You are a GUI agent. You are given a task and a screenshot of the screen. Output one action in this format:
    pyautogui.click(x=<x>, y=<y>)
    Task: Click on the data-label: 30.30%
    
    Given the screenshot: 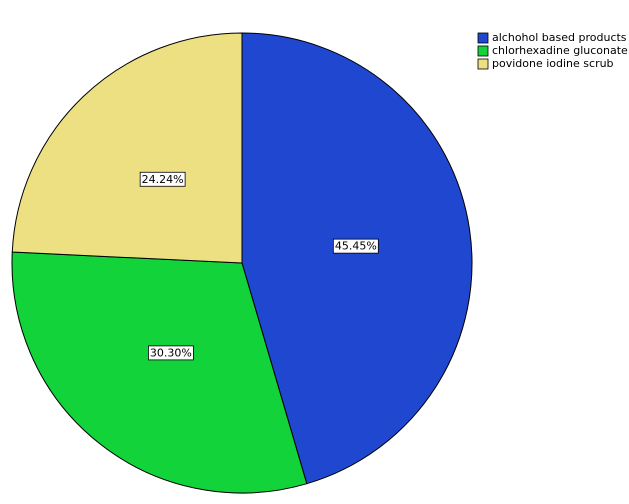 What is the action you would take?
    pyautogui.click(x=171, y=352)
    